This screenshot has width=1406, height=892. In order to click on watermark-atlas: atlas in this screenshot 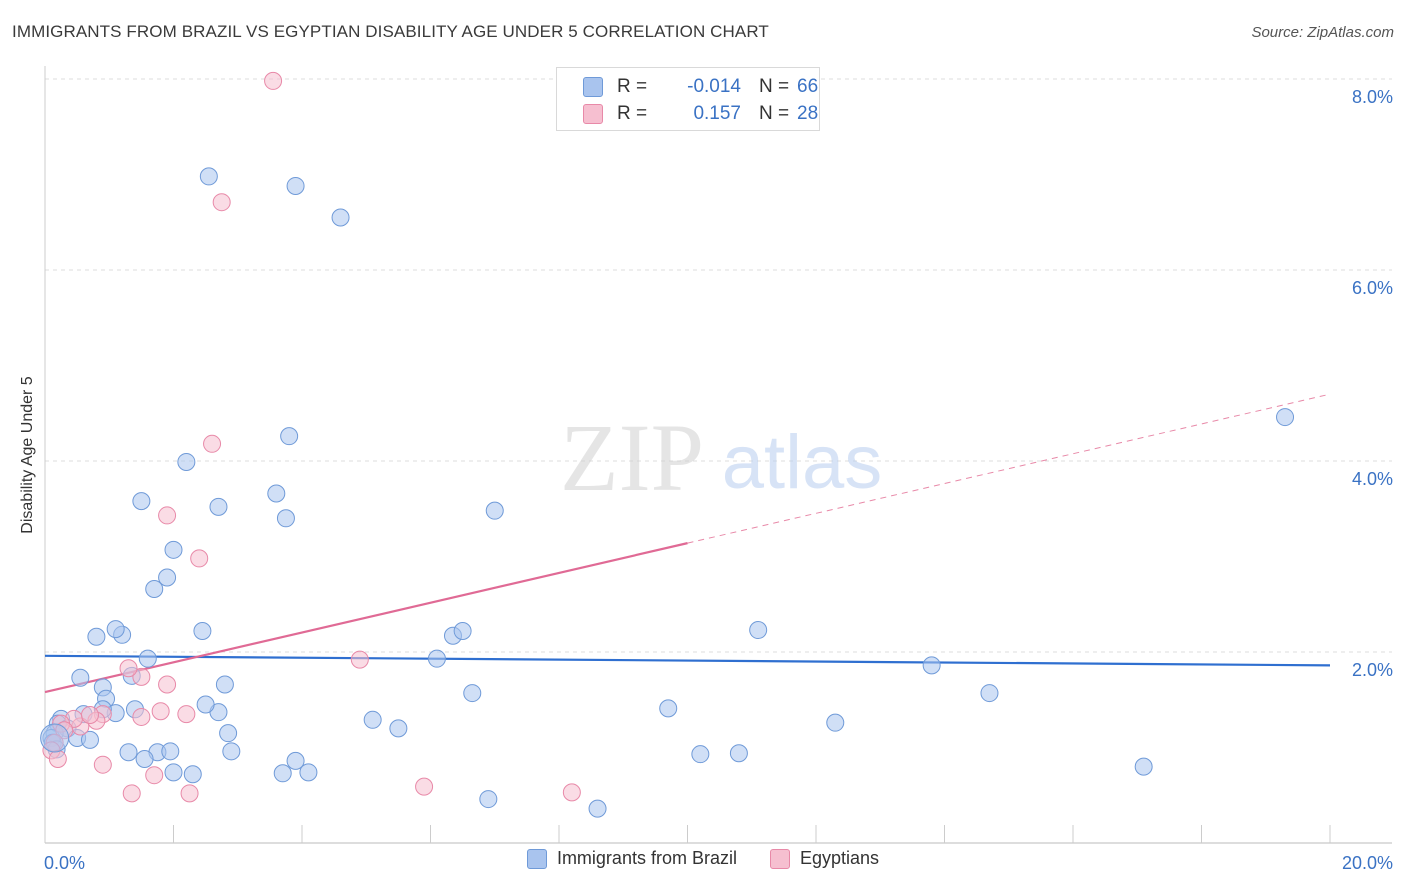, I will do `click(802, 462)`.